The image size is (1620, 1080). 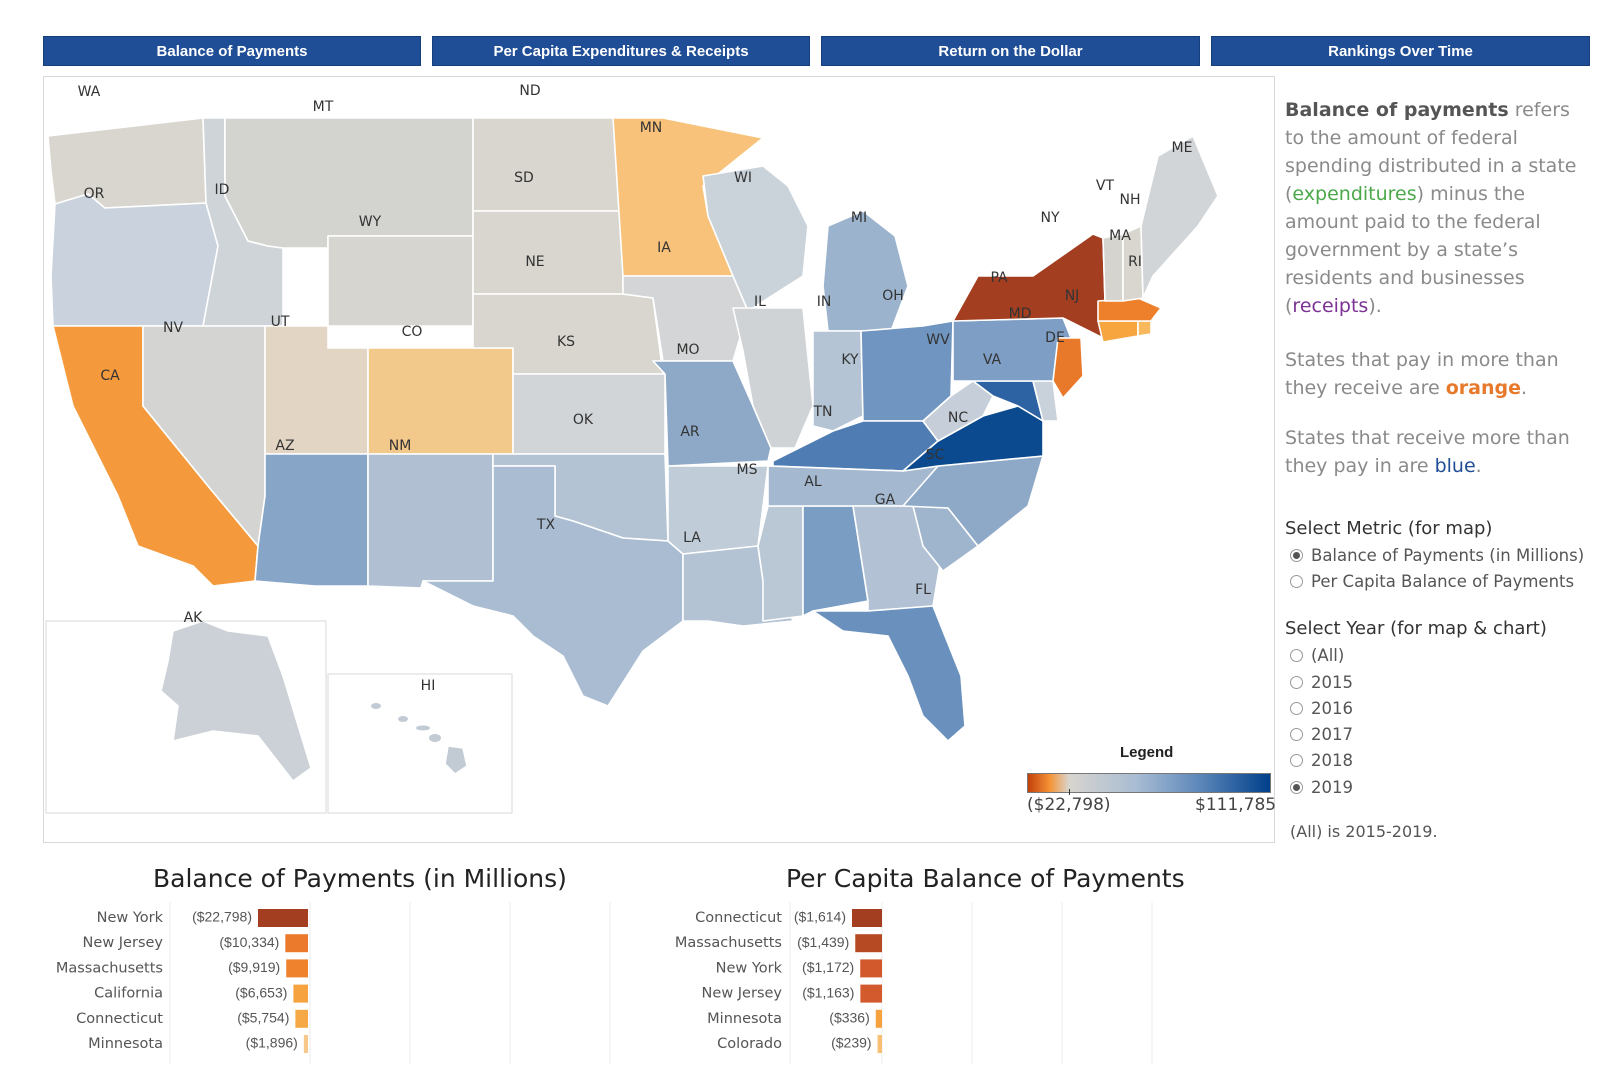 I want to click on state-label-ca: CA, so click(x=110, y=376).